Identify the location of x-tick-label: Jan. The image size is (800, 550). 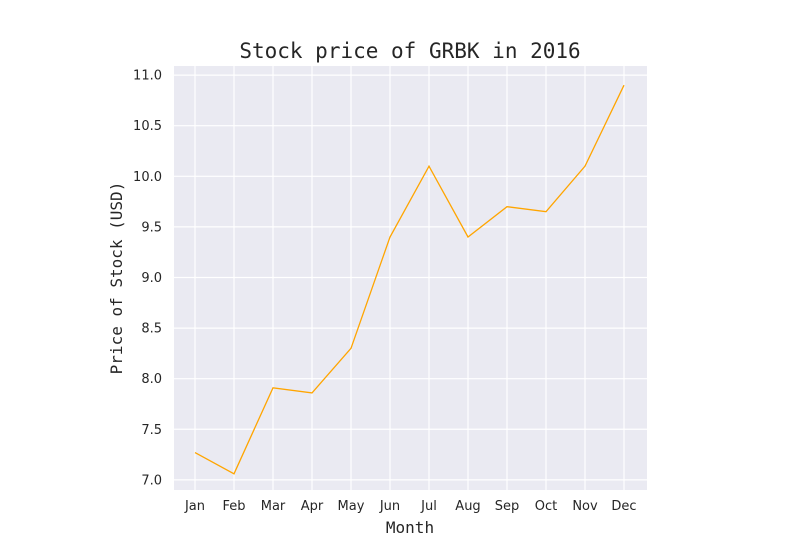
(194, 506).